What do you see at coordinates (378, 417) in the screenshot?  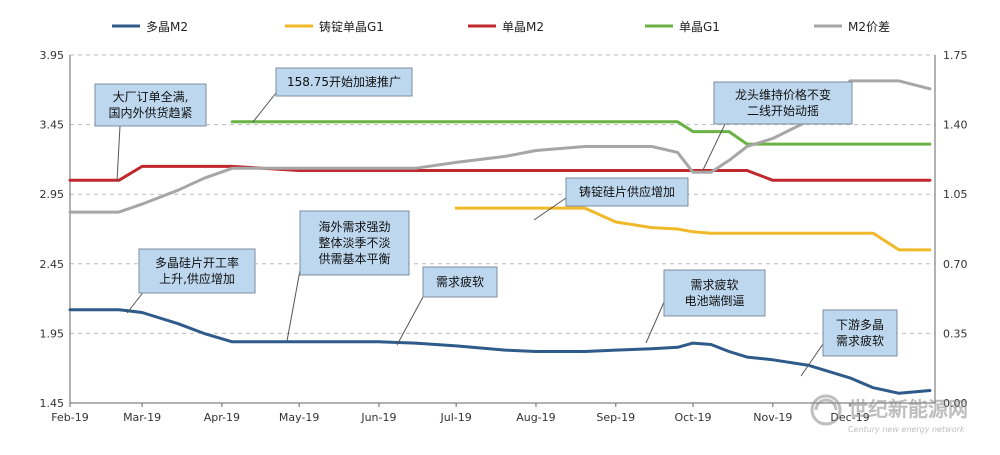 I see `x-tick-label: Jun-19` at bounding box center [378, 417].